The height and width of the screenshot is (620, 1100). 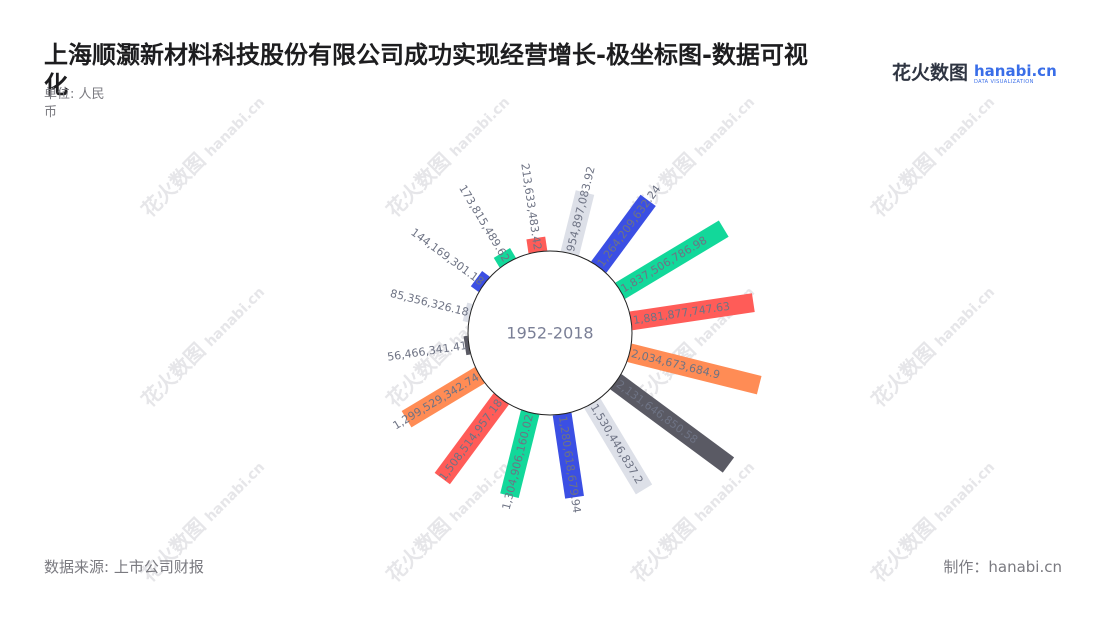 What do you see at coordinates (429, 303) in the screenshot?
I see `data-label-12: 85,356,326.18` at bounding box center [429, 303].